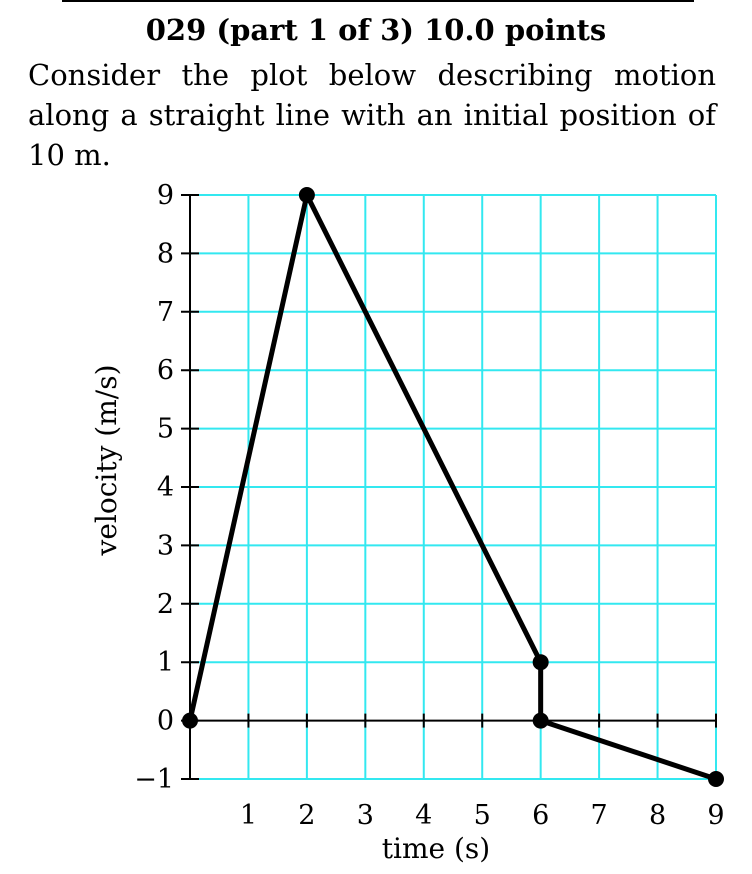 Image resolution: width=752 pixels, height=874 pixels. What do you see at coordinates (165, 253) in the screenshot?
I see `y-tick-label: 8` at bounding box center [165, 253].